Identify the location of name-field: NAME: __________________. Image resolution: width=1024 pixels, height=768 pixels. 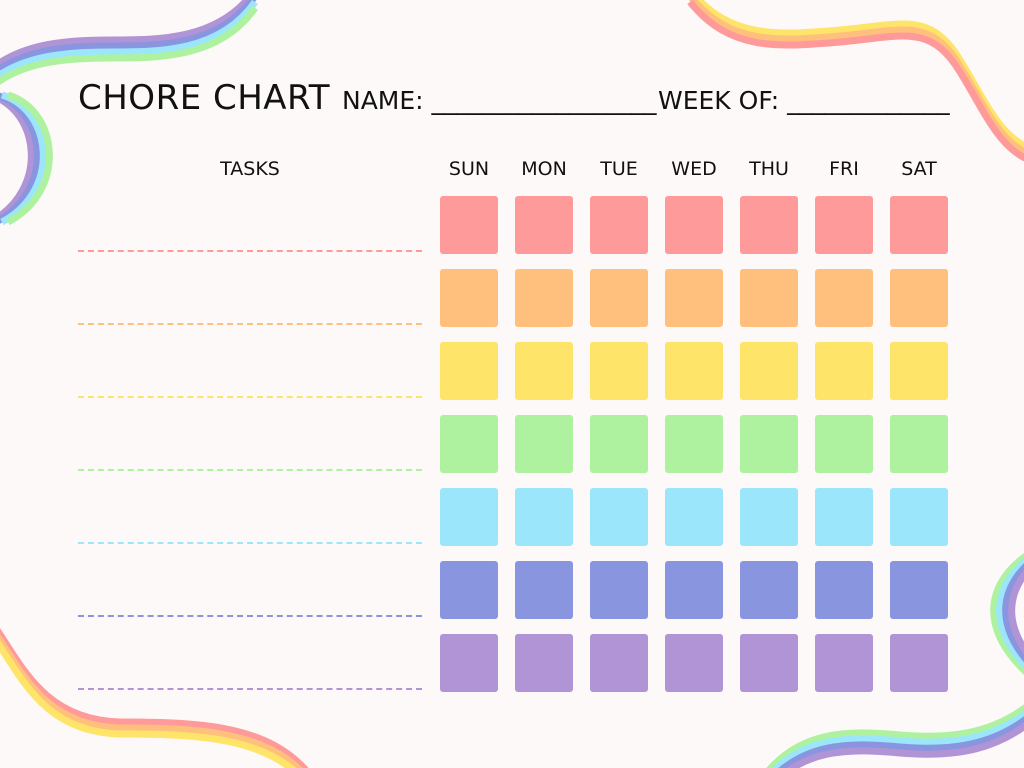
(499, 100).